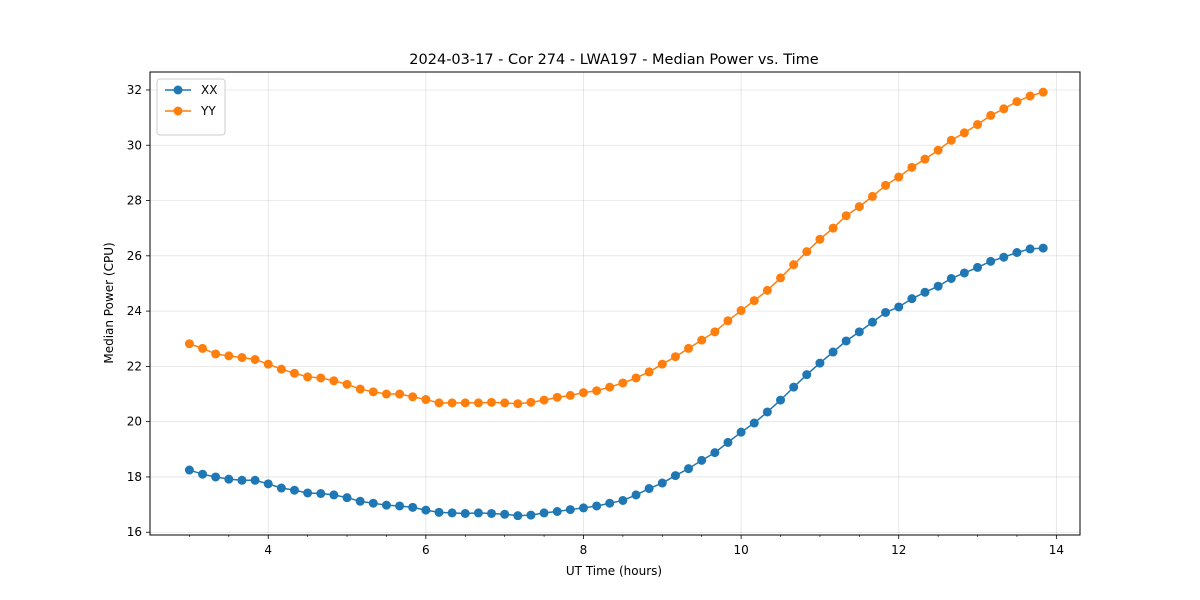  I want to click on x-tick-label: 4, so click(268, 550).